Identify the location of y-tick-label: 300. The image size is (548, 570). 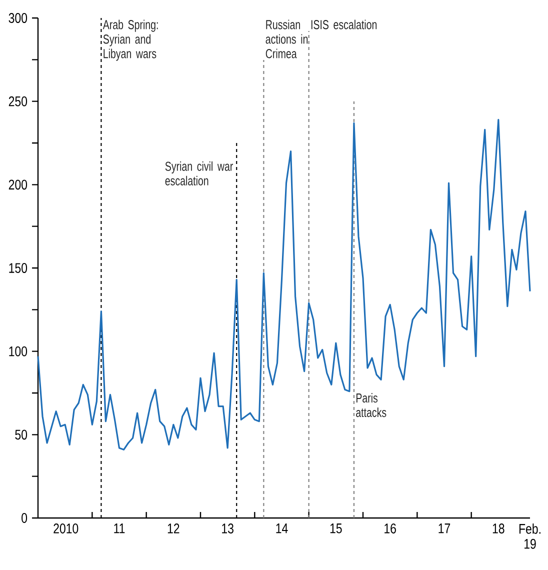
(18, 18).